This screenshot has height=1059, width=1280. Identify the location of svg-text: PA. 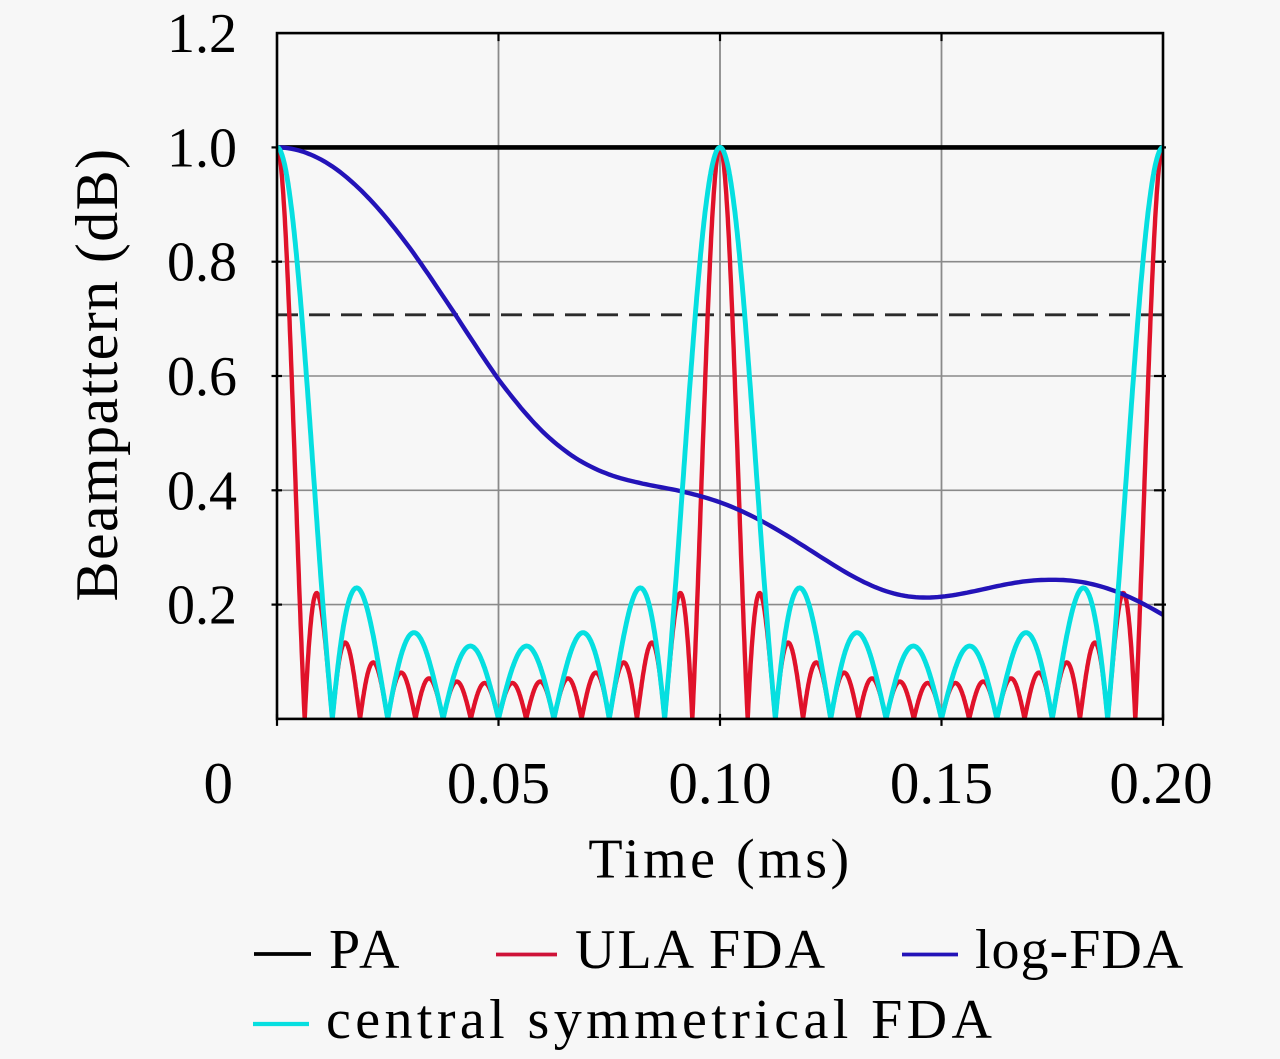
(366, 950).